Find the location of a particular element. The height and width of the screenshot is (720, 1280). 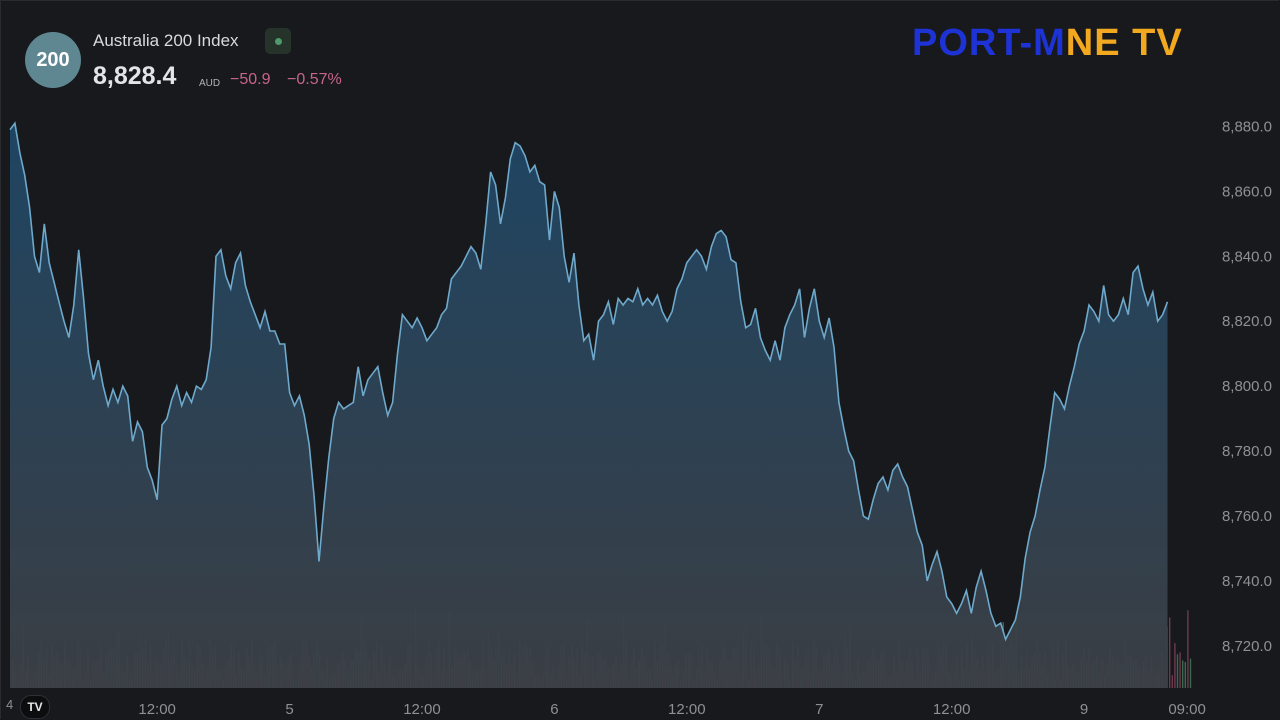

x-tick-label: 5 is located at coordinates (289, 709).